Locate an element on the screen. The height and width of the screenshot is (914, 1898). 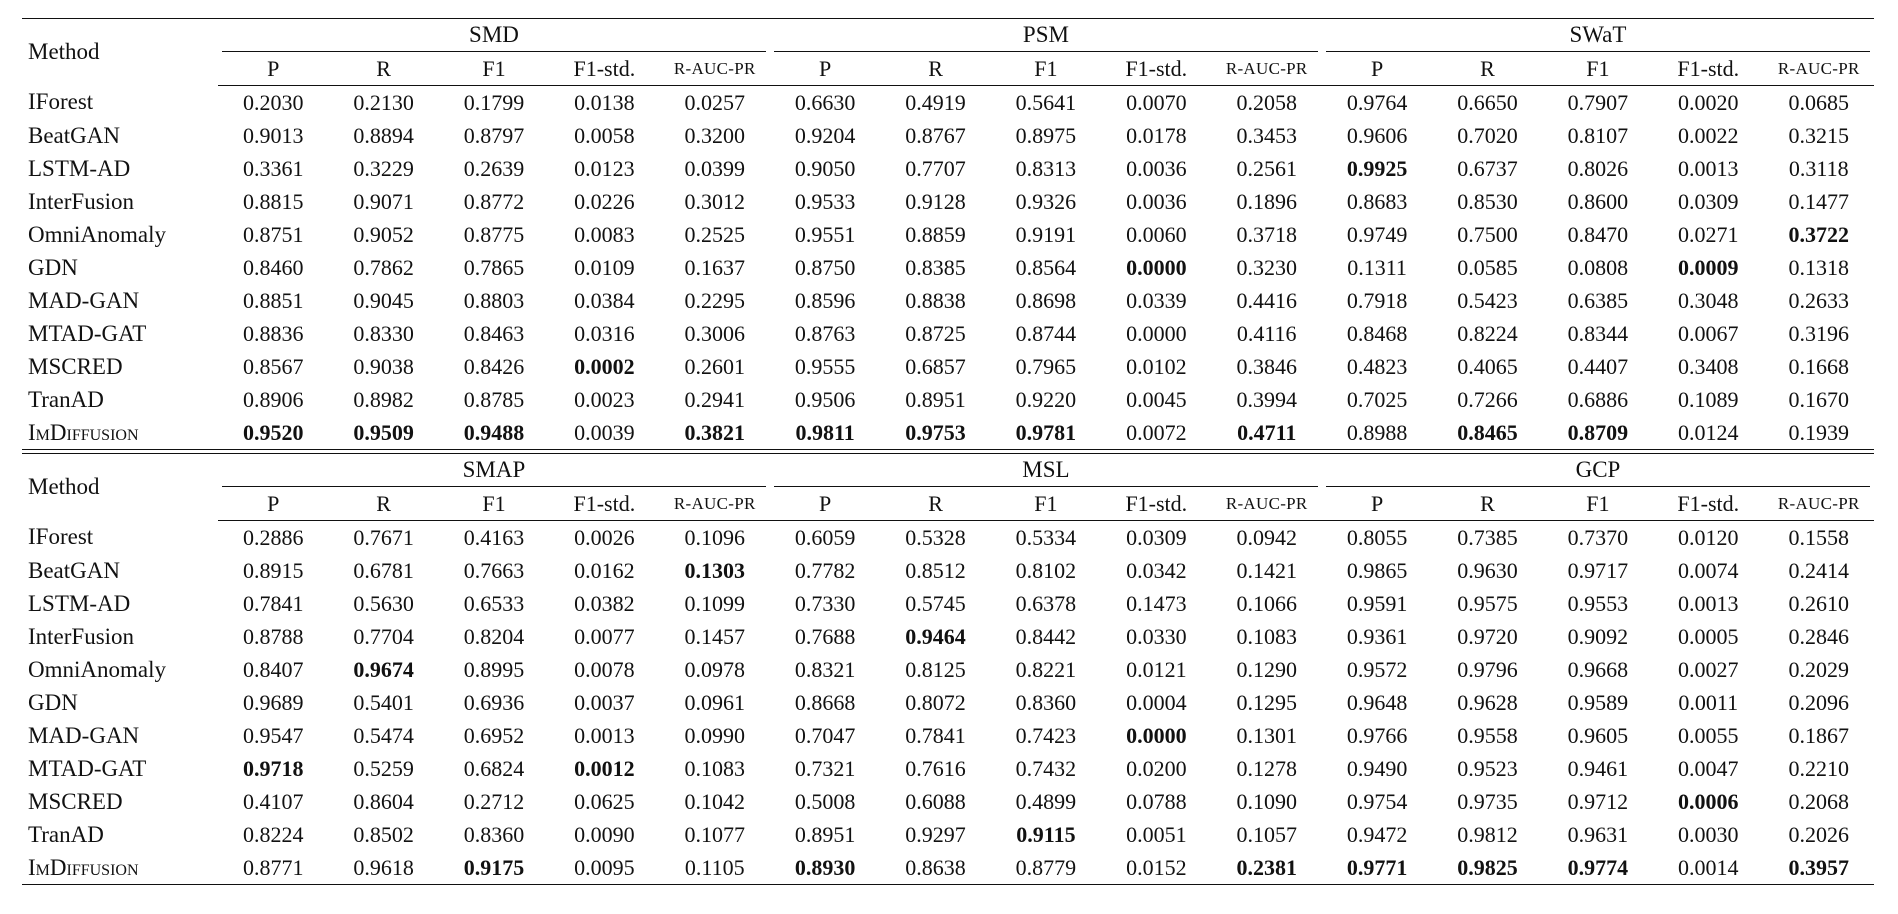
metric-value: 0.6630 is located at coordinates (825, 102).